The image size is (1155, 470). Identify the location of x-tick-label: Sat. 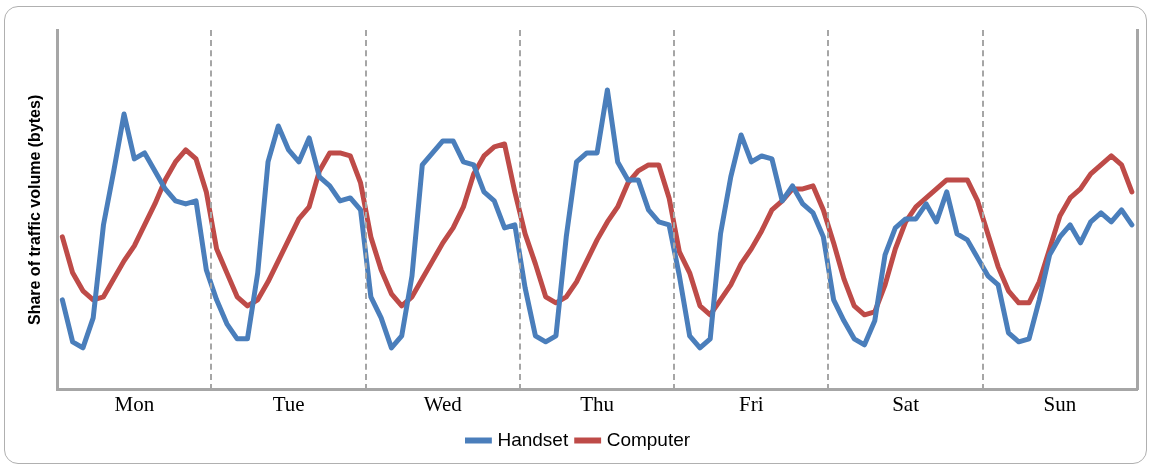
(906, 403).